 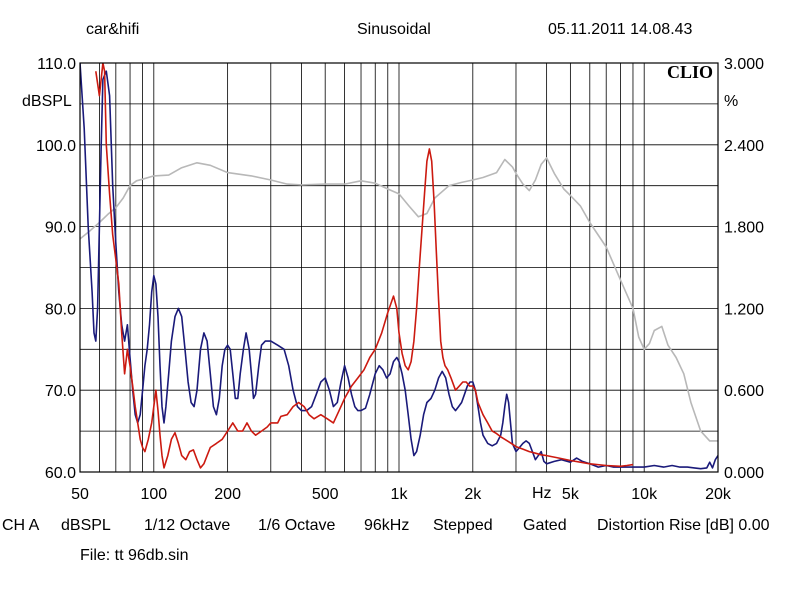 I want to click on y-tick-label: 80.0, so click(x=60, y=309).